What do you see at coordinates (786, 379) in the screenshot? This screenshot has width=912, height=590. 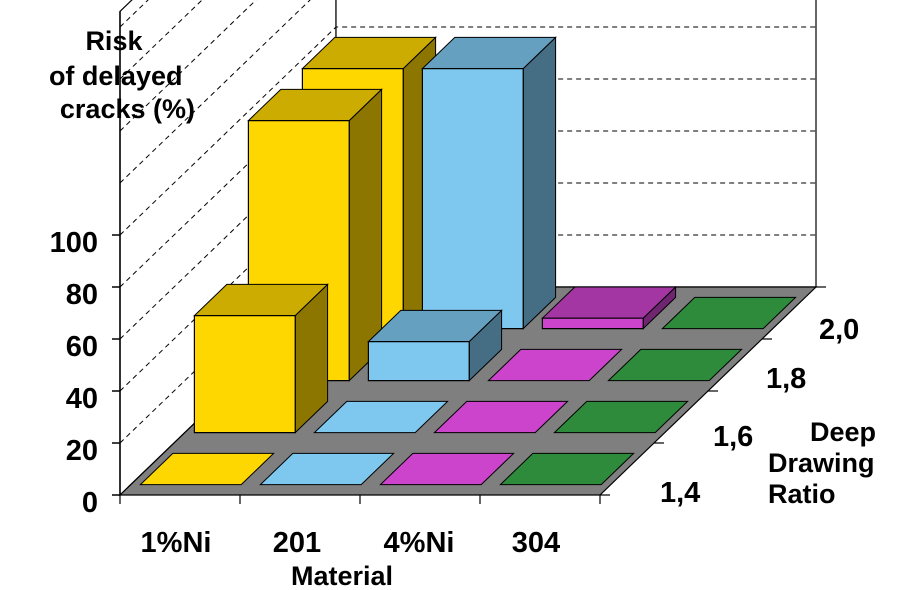 I see `depth-category-label: 1,8` at bounding box center [786, 379].